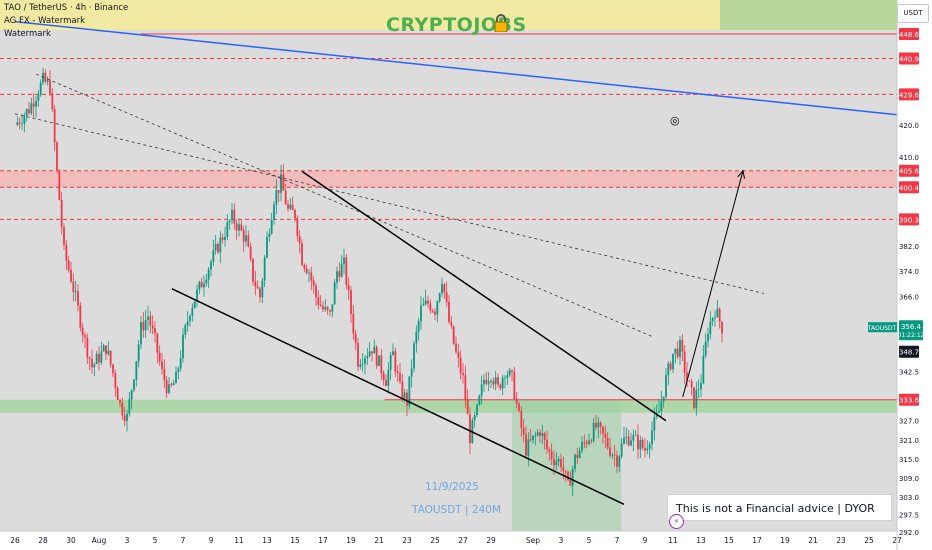  Describe the element at coordinates (913, 13) in the screenshot. I see `quote-currency-button: USDT` at that location.